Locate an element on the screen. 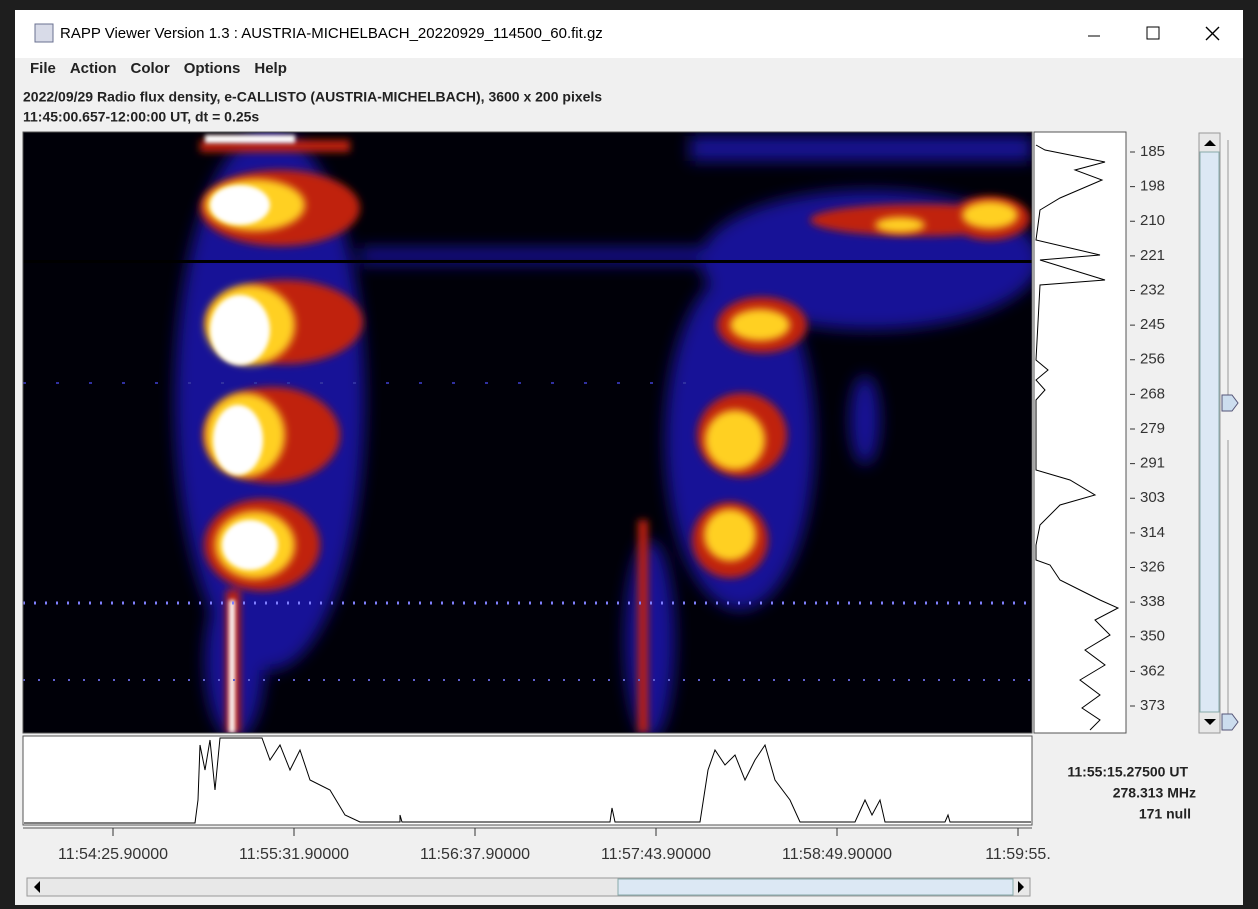 This screenshot has width=1258, height=909. menu-bar: File Action Color Options Help is located at coordinates (158, 68).